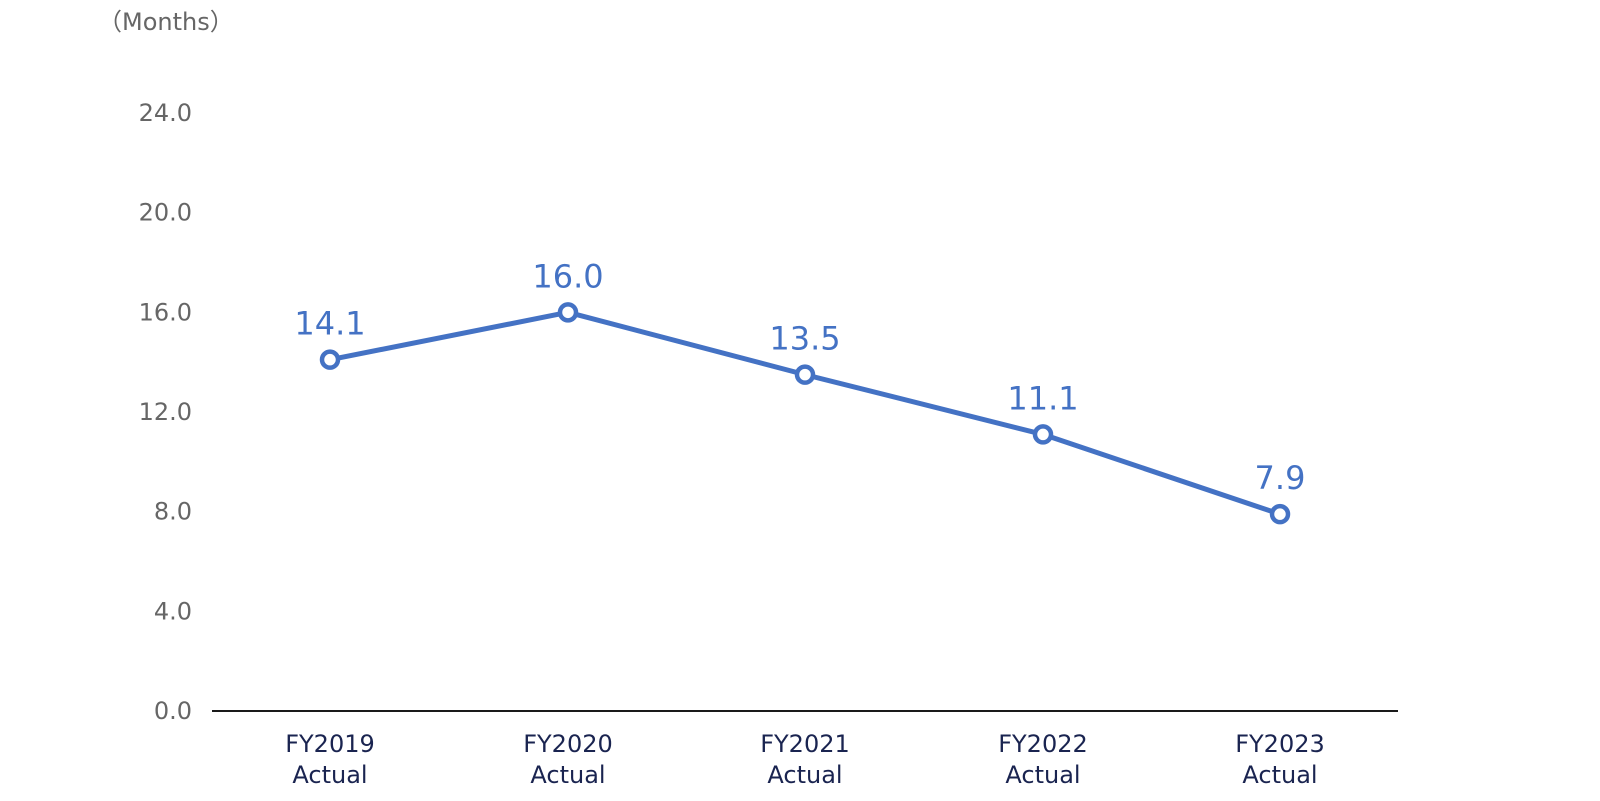 This screenshot has width=1600, height=801. Describe the element at coordinates (330, 759) in the screenshot. I see `x-tick-label: FY2019 Actual` at that location.